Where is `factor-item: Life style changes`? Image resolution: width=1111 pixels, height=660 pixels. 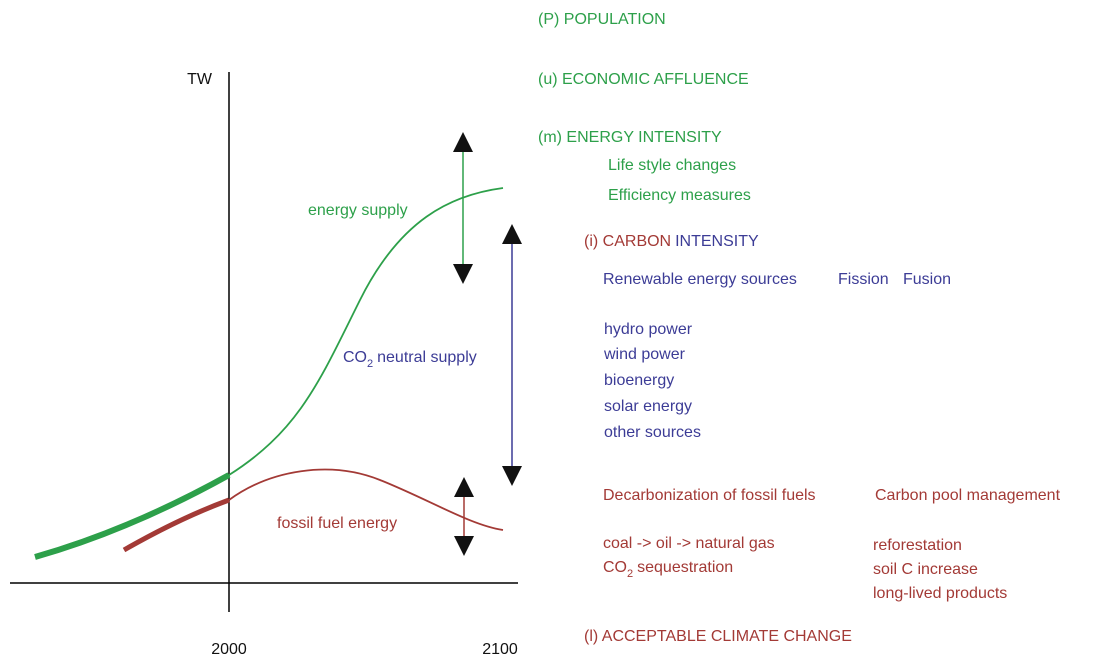 factor-item: Life style changes is located at coordinates (672, 165).